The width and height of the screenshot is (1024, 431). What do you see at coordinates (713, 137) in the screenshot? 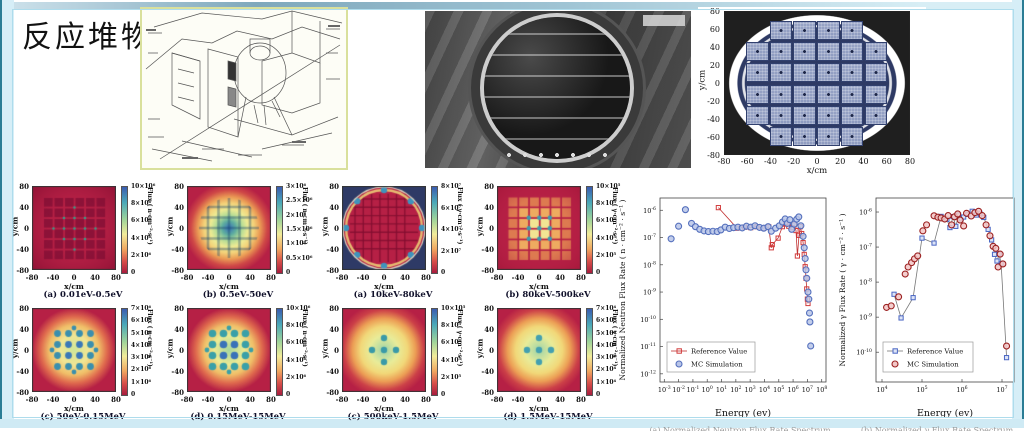
I see `core-map-y-tick: -60` at bounding box center [713, 137].